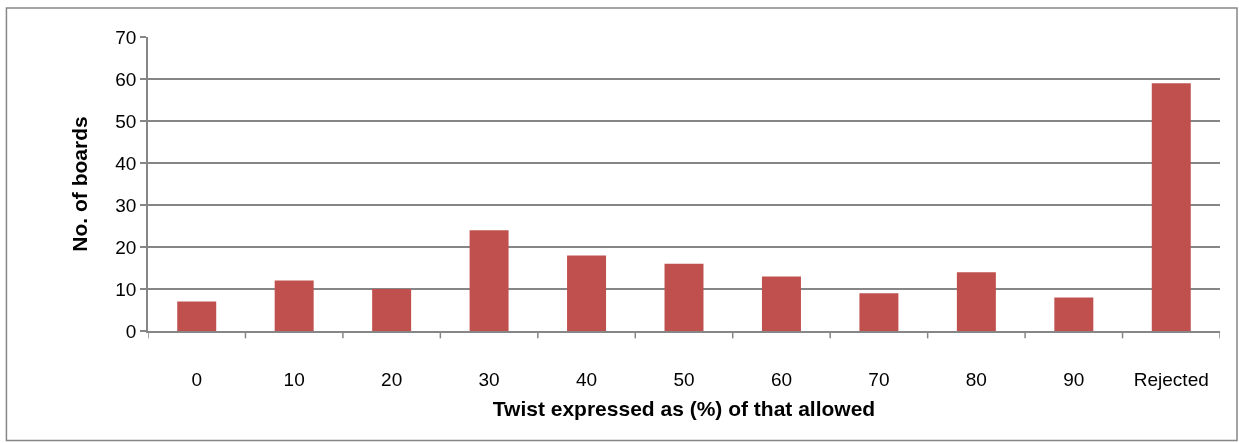 This screenshot has height=443, width=1239. Describe the element at coordinates (126, 289) in the screenshot. I see `y-tick-label: 10` at that location.